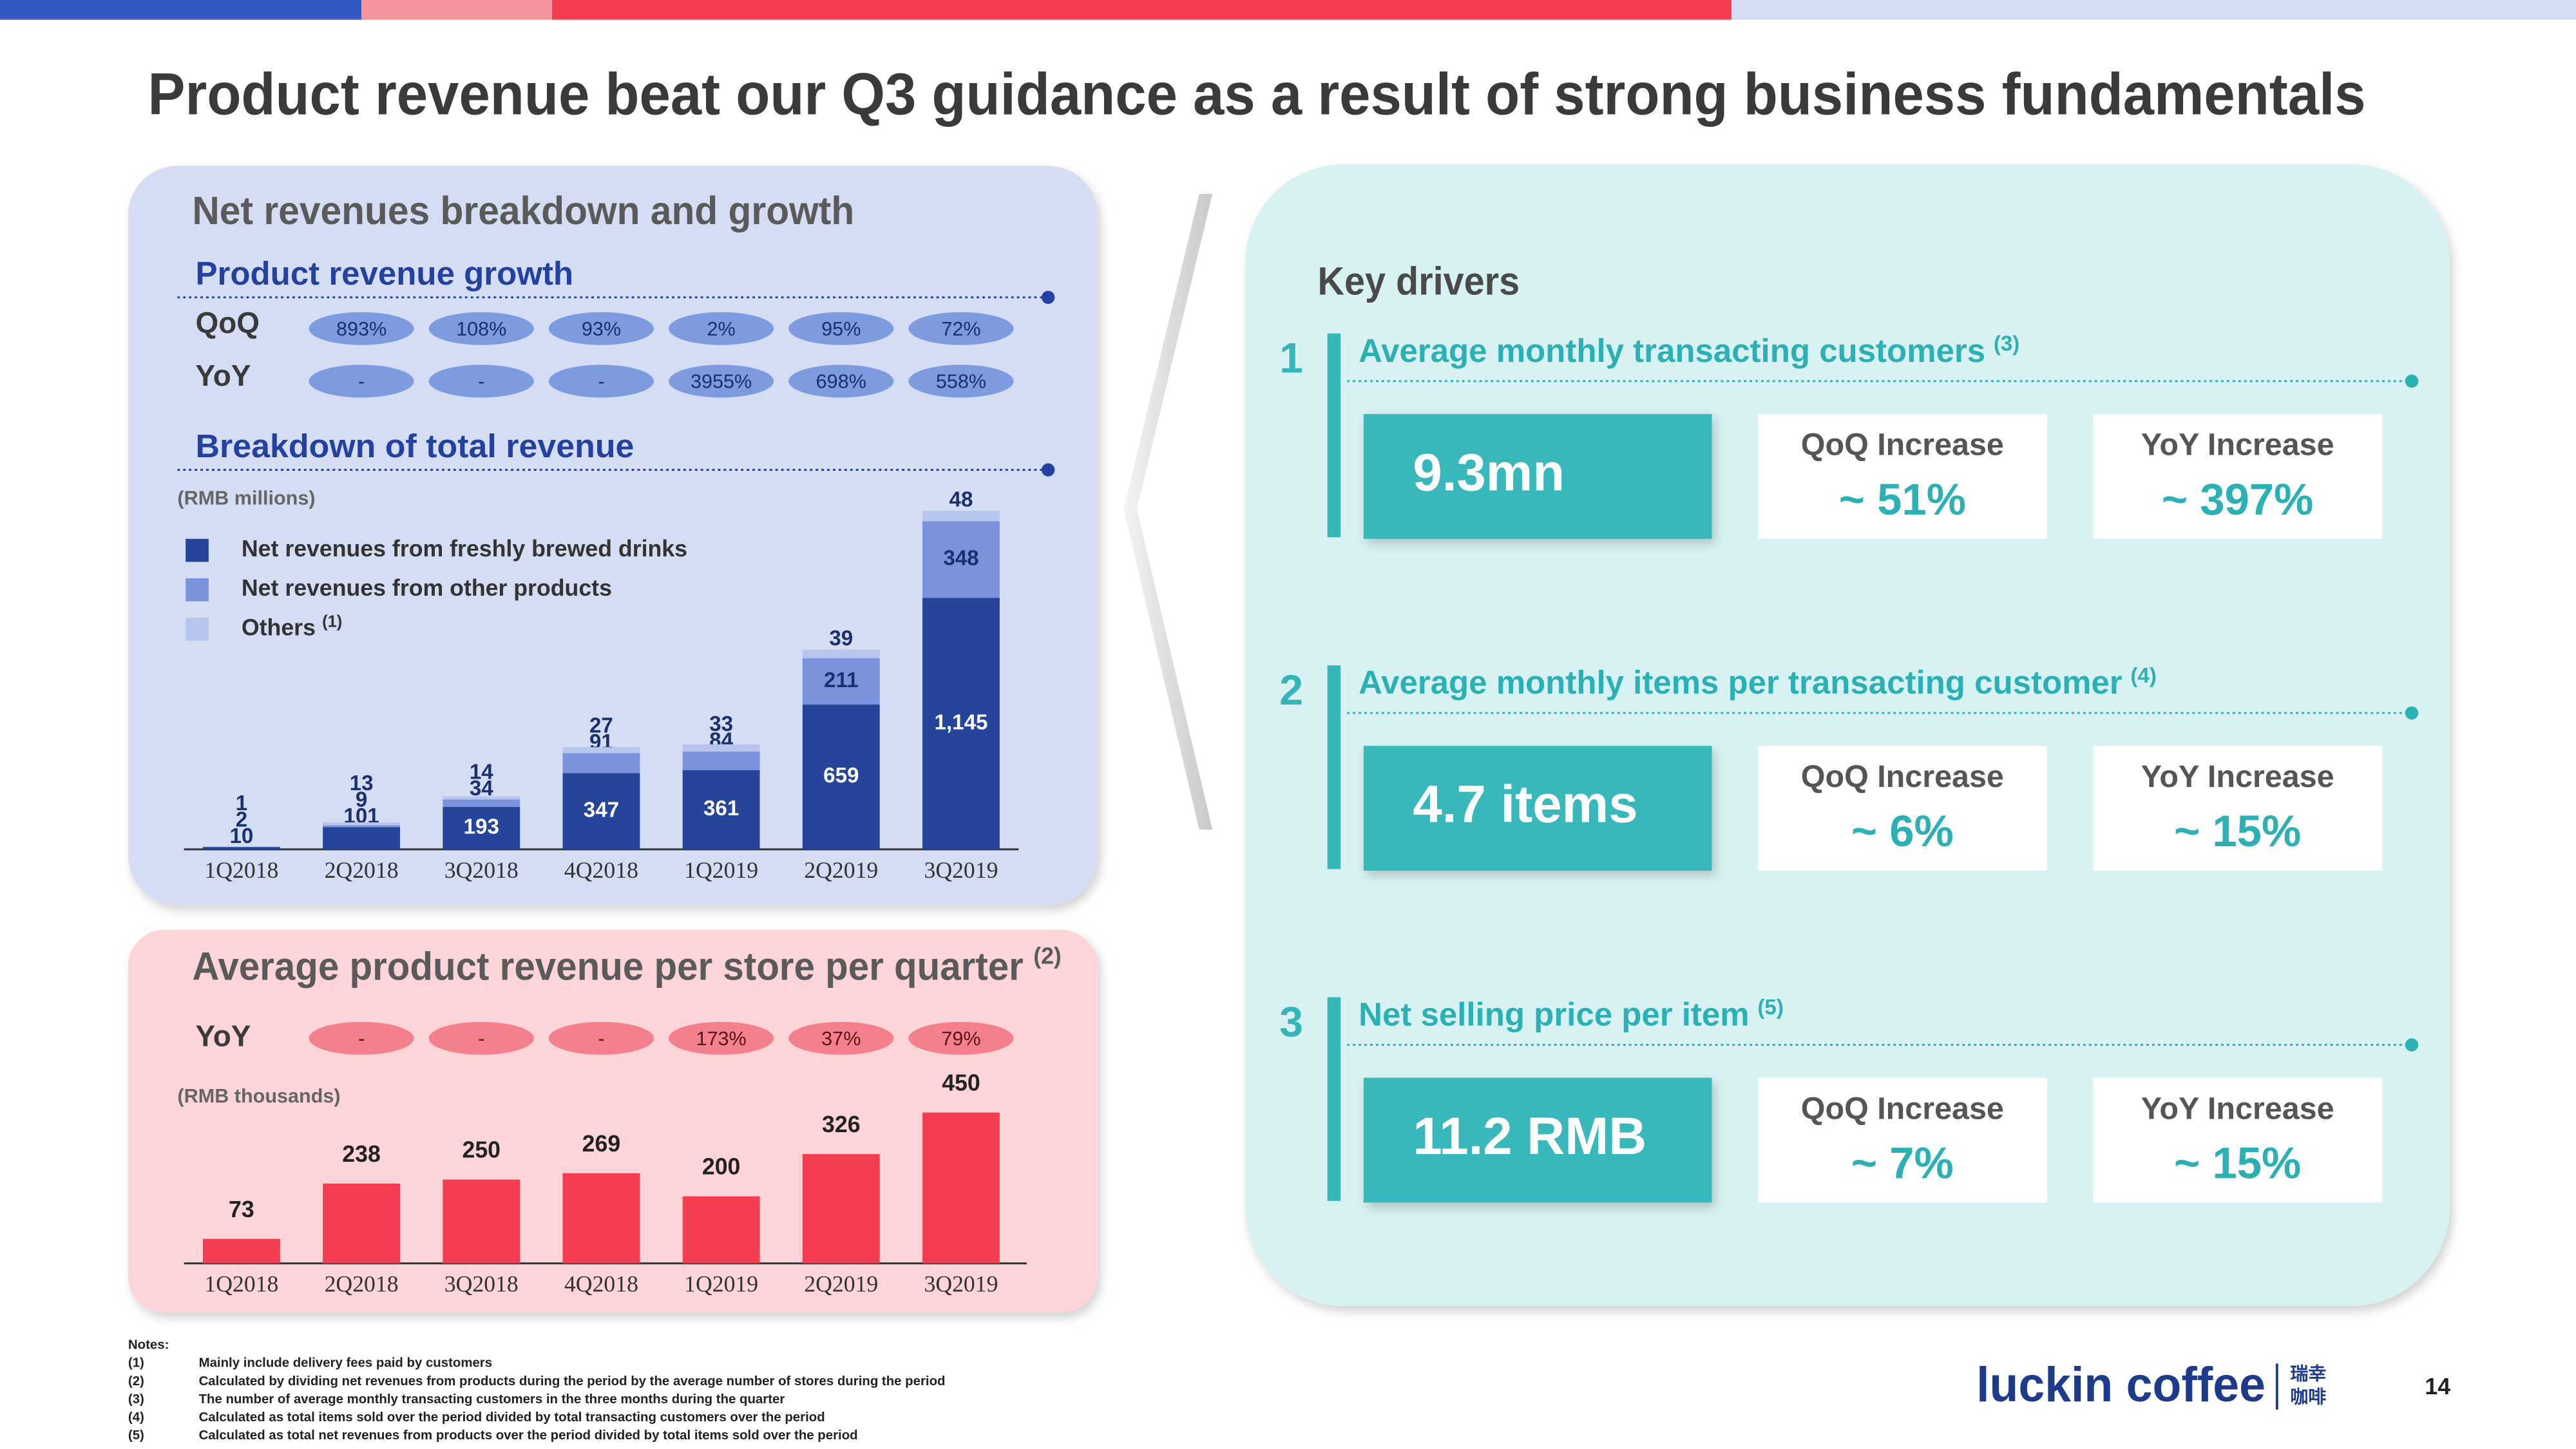 This screenshot has height=1449, width=2576. I want to click on value-label: 1, so click(241, 803).